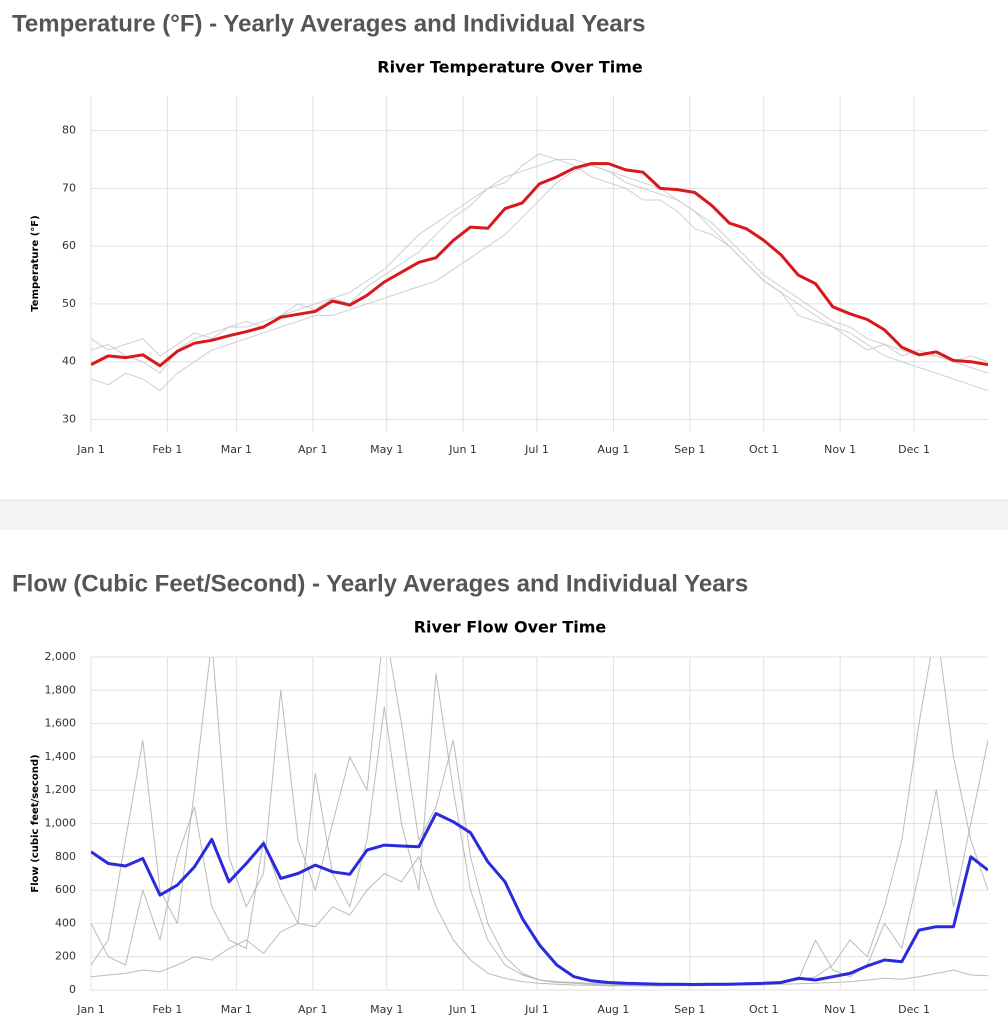  Describe the element at coordinates (69, 245) in the screenshot. I see `y-tick-label: 60` at that location.